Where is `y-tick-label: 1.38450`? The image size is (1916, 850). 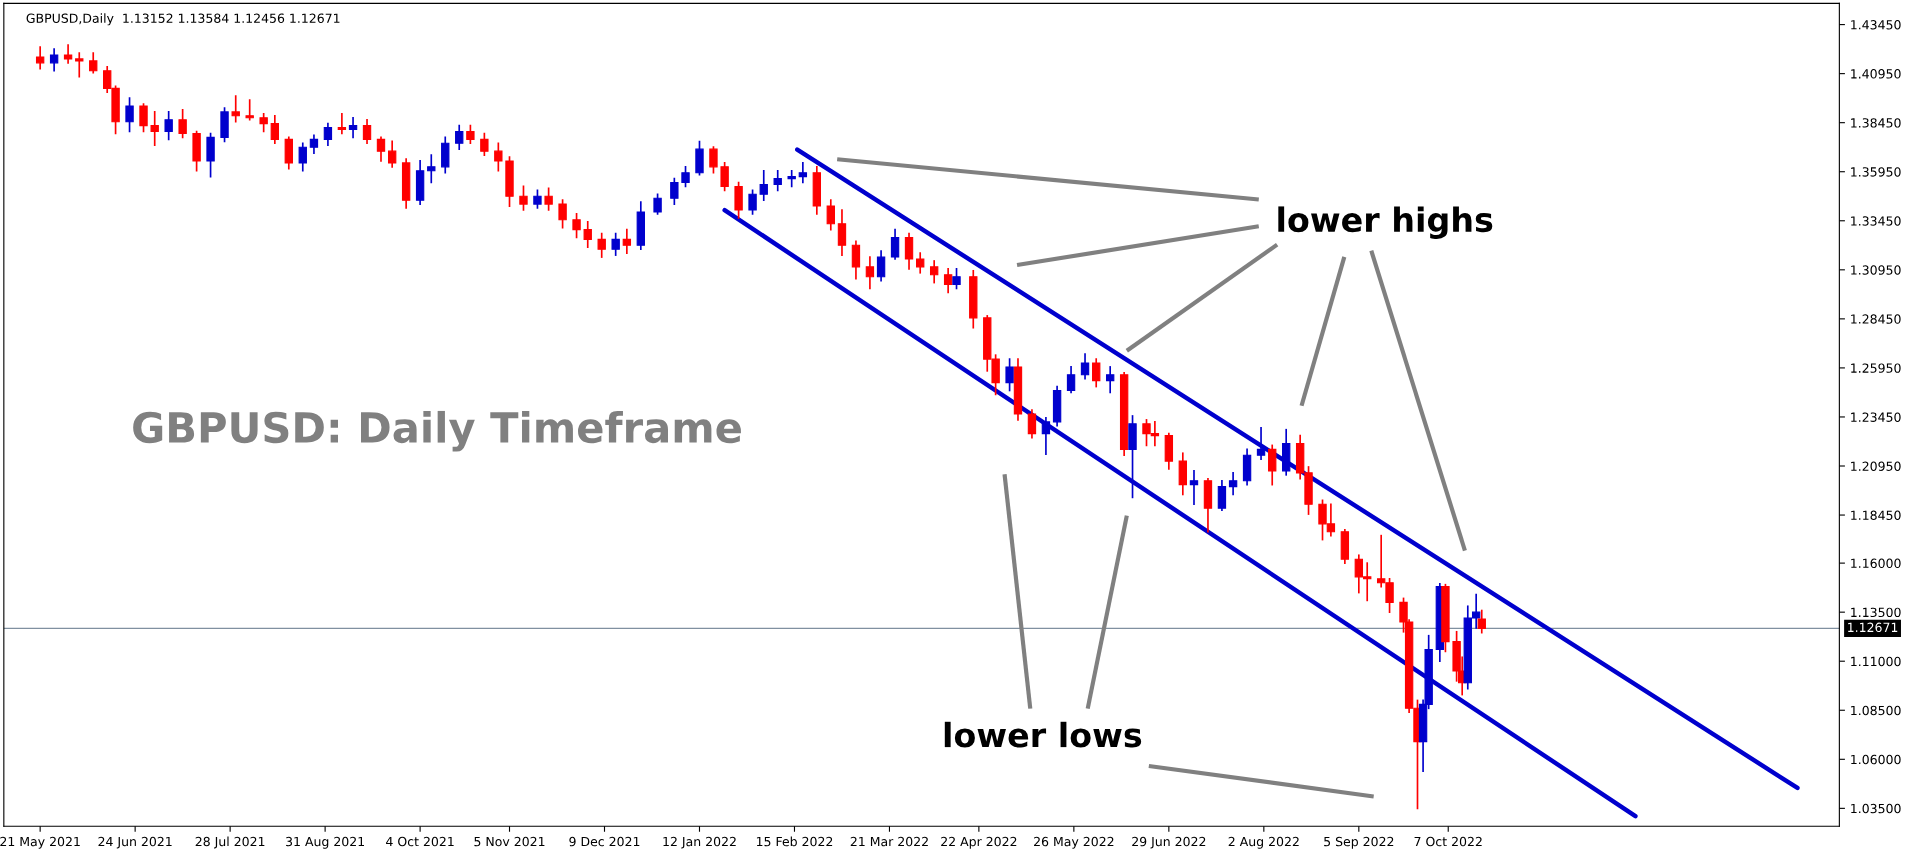
y-tick-label: 1.38450 is located at coordinates (1876, 123).